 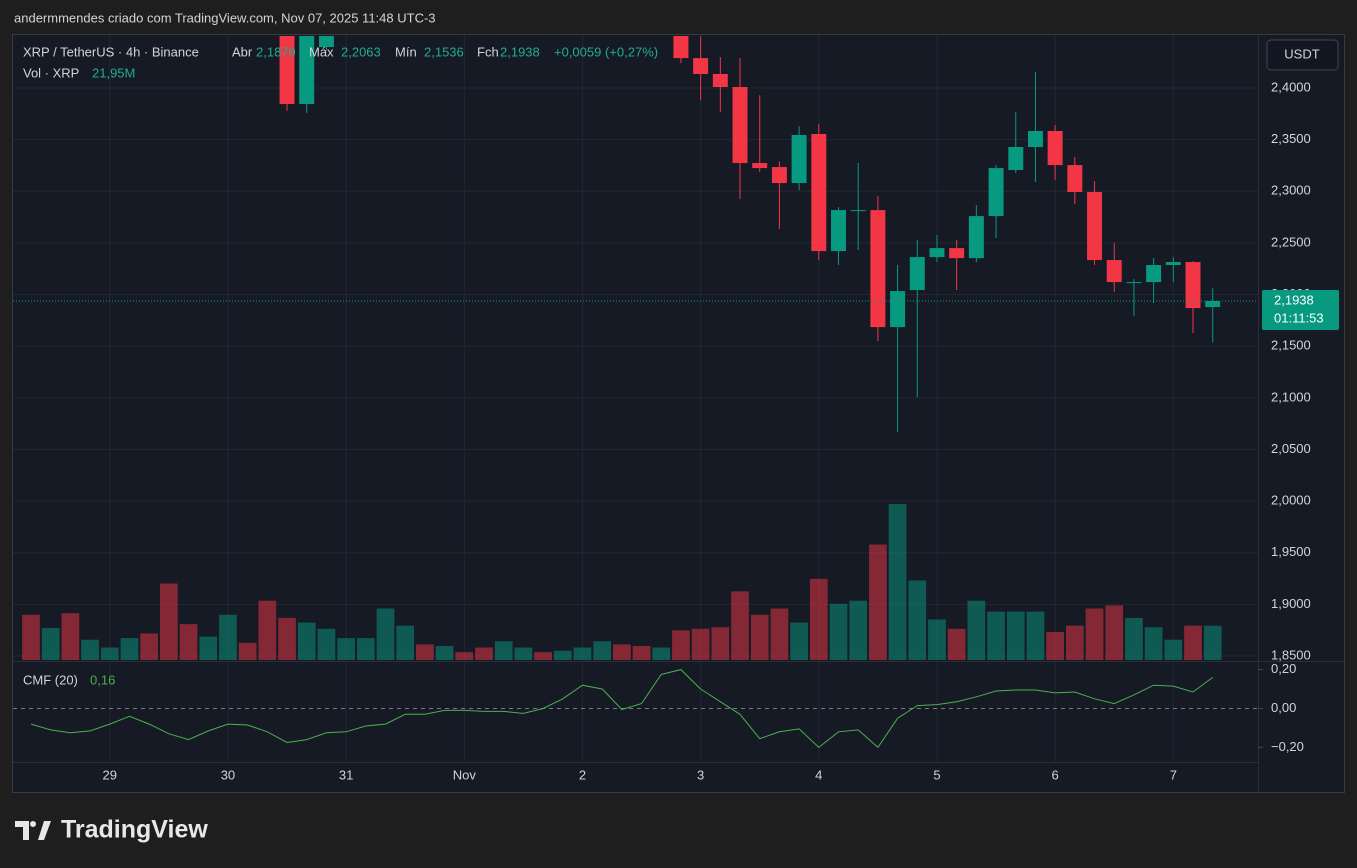 What do you see at coordinates (582, 774) in the screenshot?
I see `x-tick-label: 2` at bounding box center [582, 774].